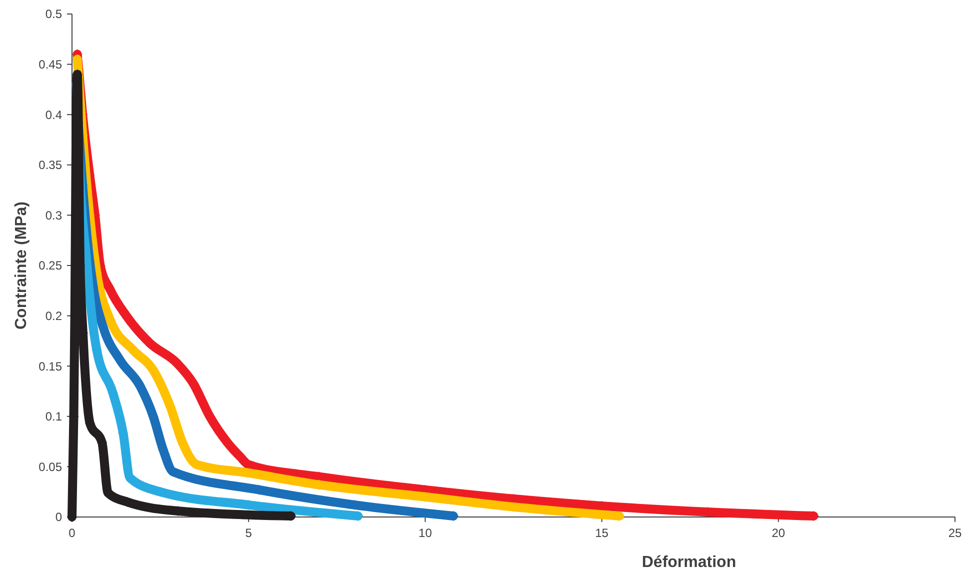 The image size is (963, 575). I want to click on y-tick-label: 0.15, so click(50, 366).